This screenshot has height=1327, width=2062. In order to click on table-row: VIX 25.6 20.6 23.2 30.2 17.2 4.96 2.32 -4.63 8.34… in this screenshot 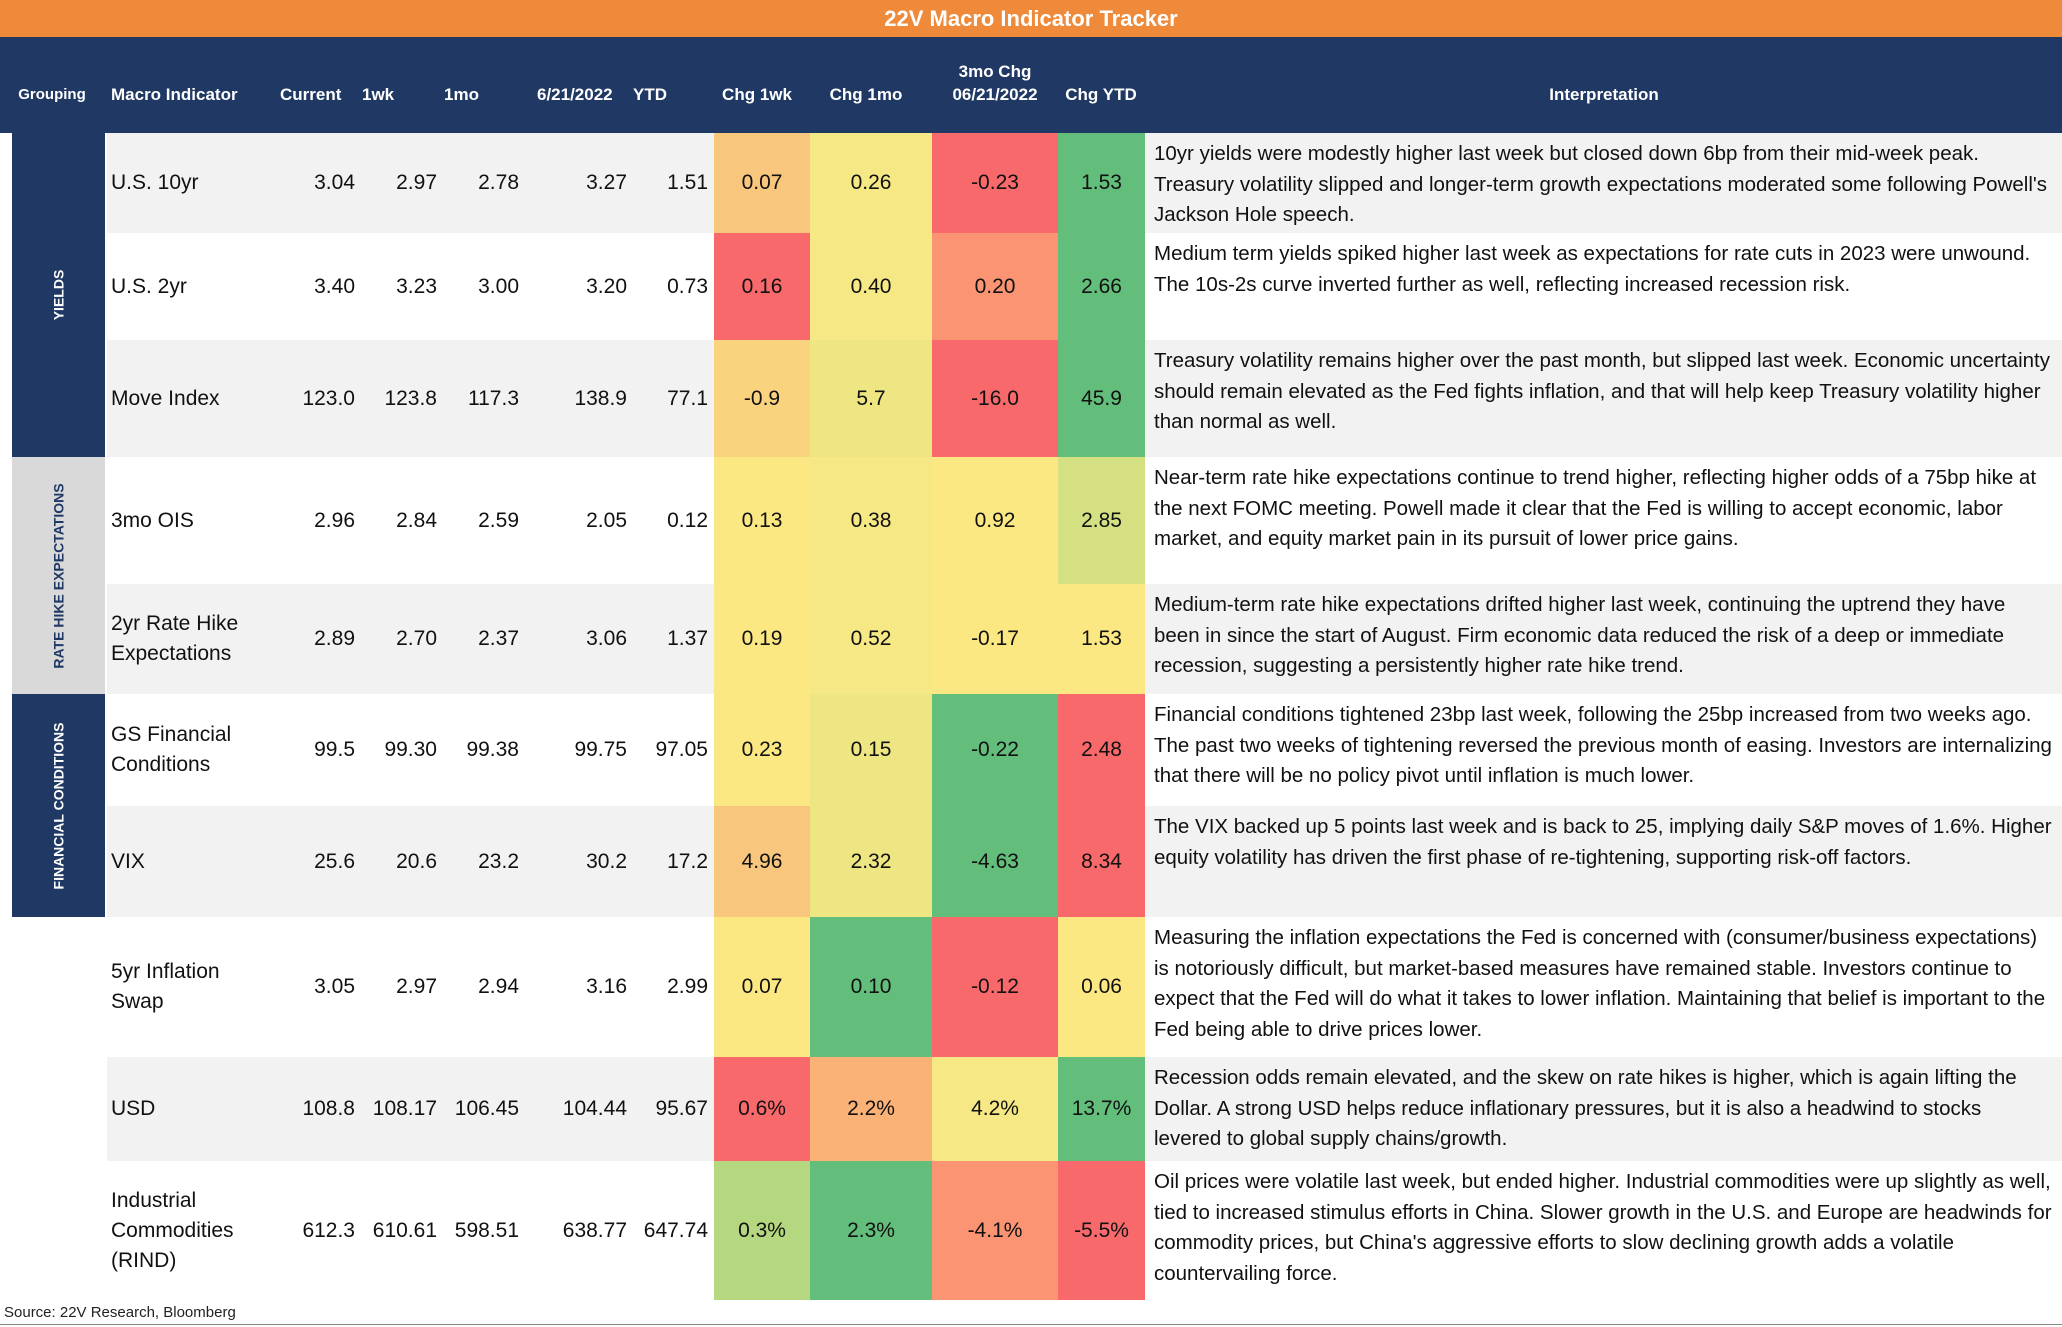, I will do `click(1031, 861)`.